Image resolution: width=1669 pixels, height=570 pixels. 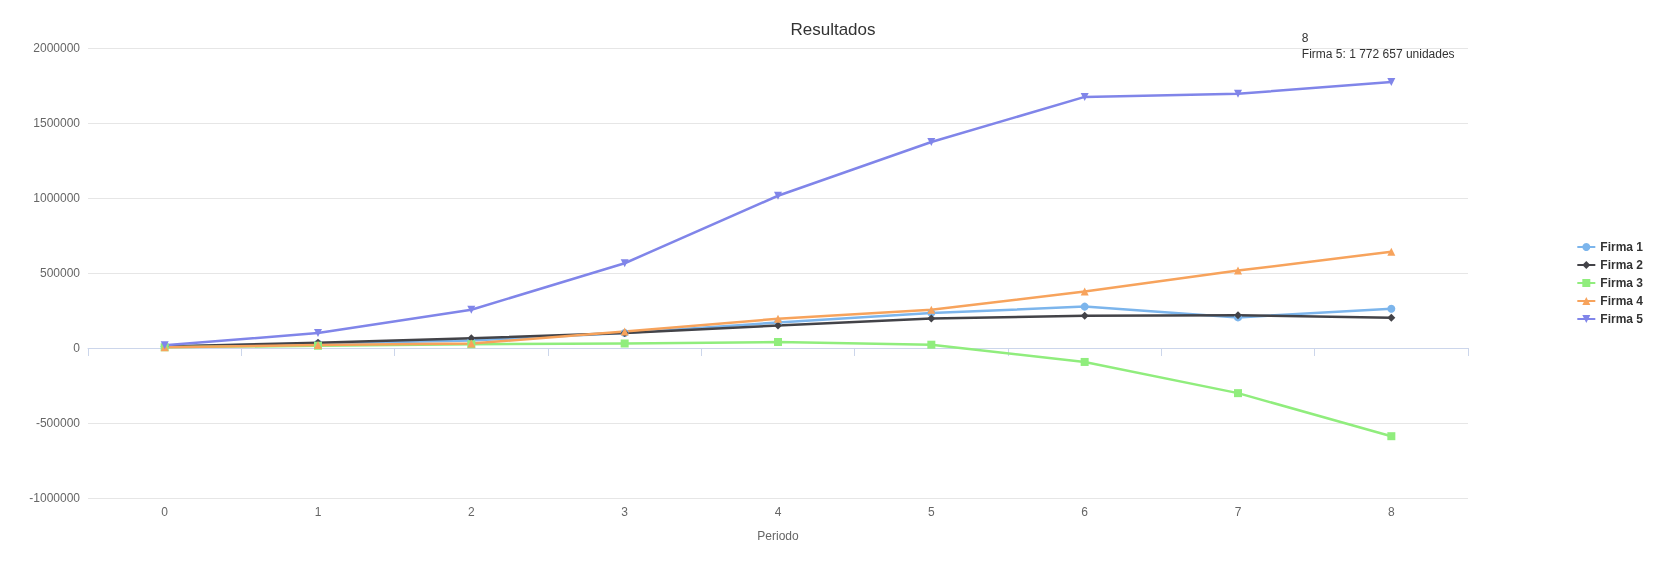 What do you see at coordinates (57, 123) in the screenshot?
I see `y-tick-label: 1500000` at bounding box center [57, 123].